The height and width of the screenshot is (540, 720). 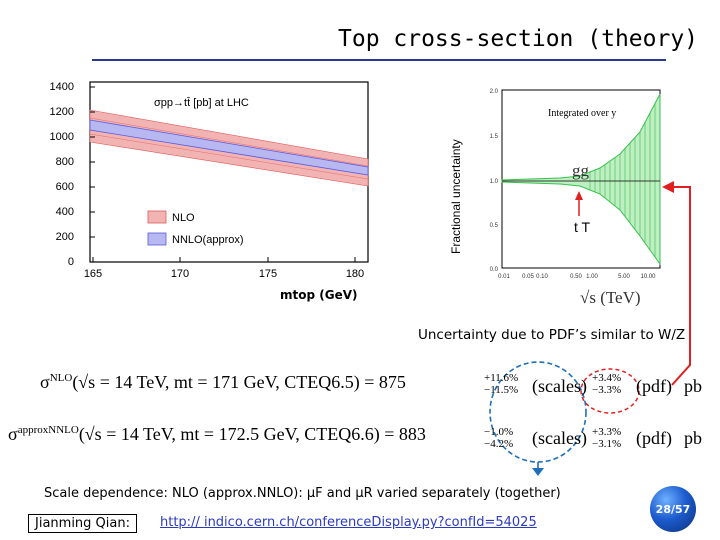 I want to click on eq-error-up: +3.3%, so click(x=607, y=432).